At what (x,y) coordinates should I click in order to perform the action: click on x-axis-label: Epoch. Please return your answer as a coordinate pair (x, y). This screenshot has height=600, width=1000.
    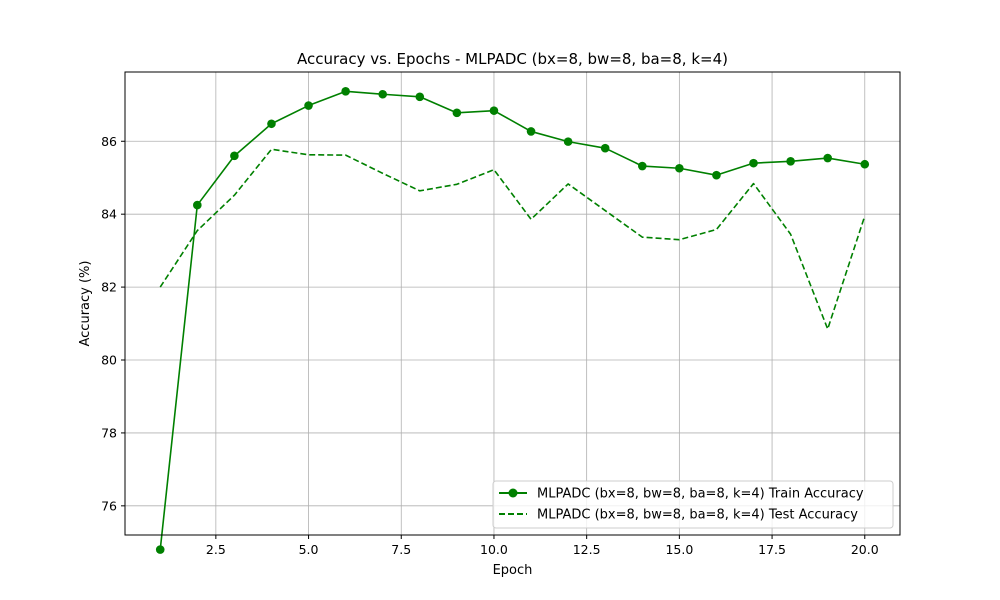
    Looking at the image, I should click on (513, 570).